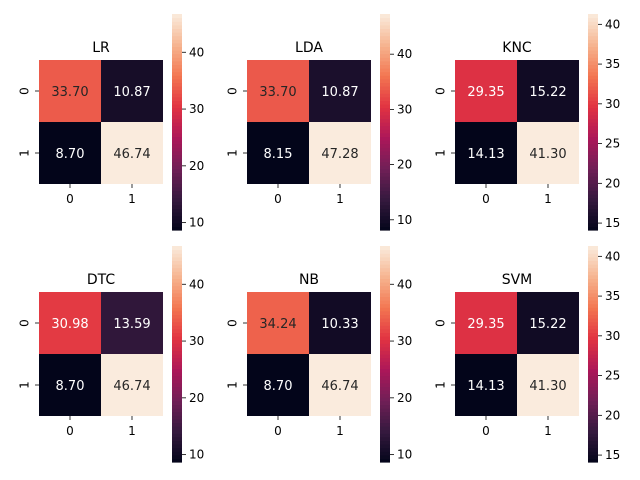 The width and height of the screenshot is (640, 480). Describe the element at coordinates (309, 48) in the screenshot. I see `heatmap-title: LDA` at that location.